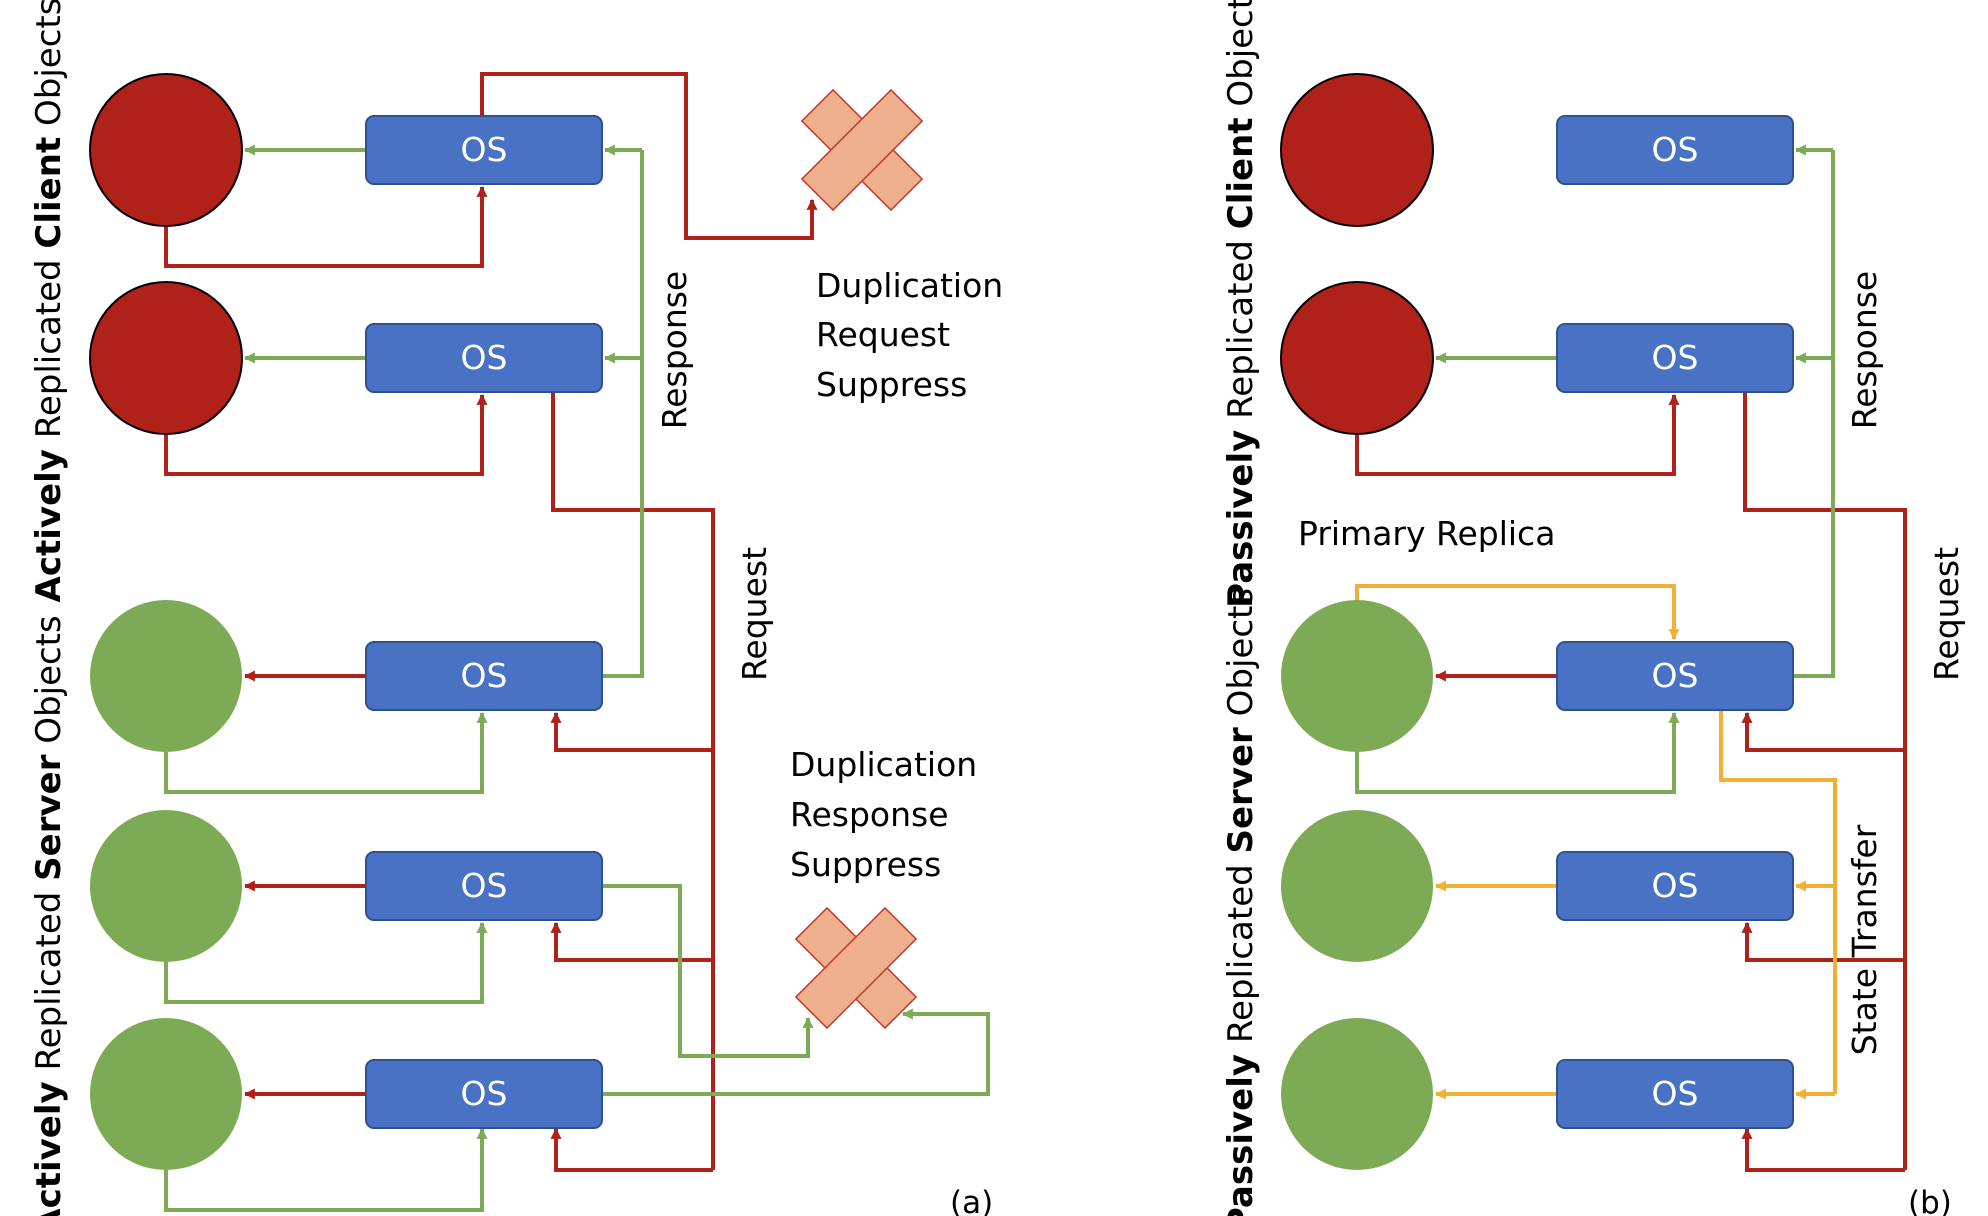 The height and width of the screenshot is (1216, 1988). I want to click on client-objects-title: Actively Replicated Client Objects, so click(49, 301).